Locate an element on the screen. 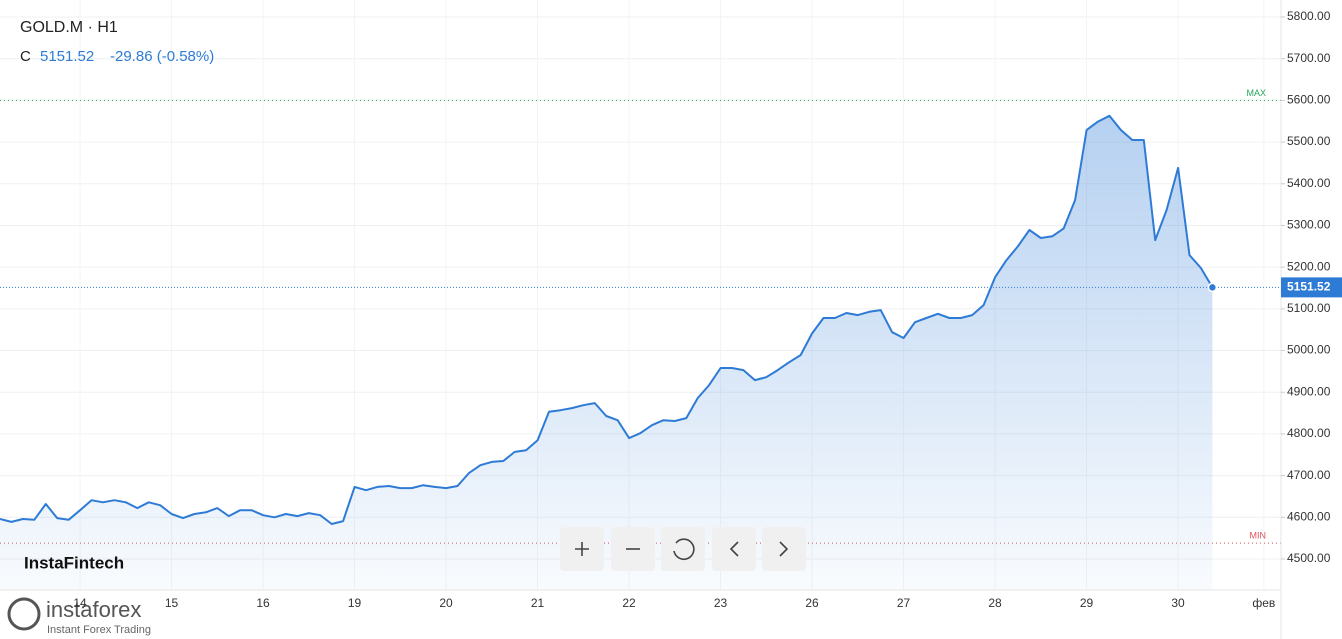 The height and width of the screenshot is (639, 1342). x-tick-label: 19 is located at coordinates (355, 603).